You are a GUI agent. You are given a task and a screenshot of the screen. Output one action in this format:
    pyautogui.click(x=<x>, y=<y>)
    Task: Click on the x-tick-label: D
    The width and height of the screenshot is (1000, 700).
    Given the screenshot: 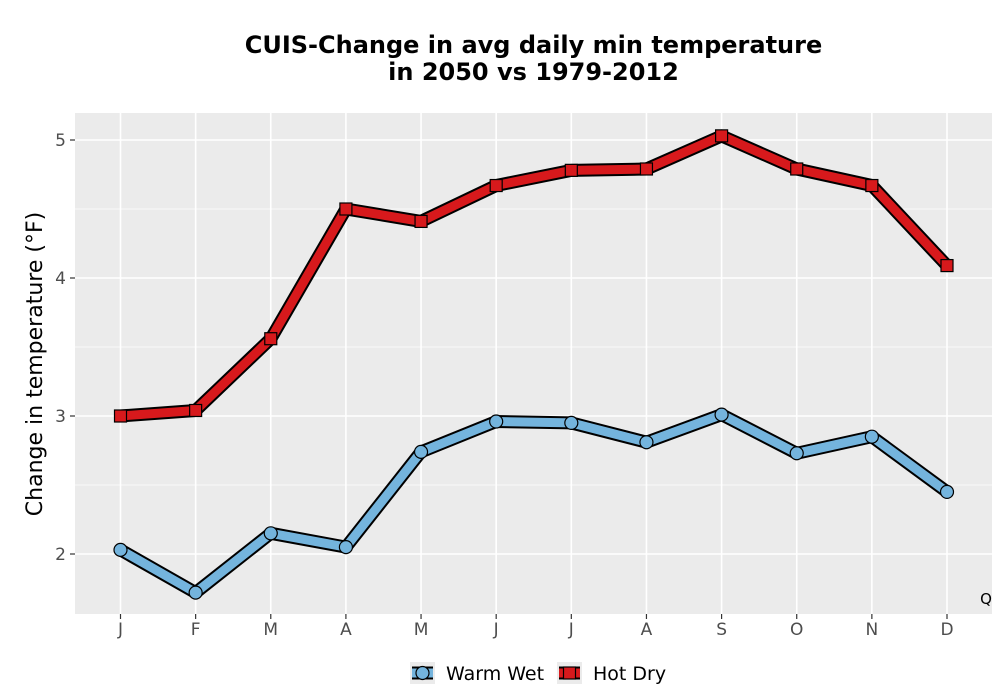 What is the action you would take?
    pyautogui.click(x=946, y=630)
    